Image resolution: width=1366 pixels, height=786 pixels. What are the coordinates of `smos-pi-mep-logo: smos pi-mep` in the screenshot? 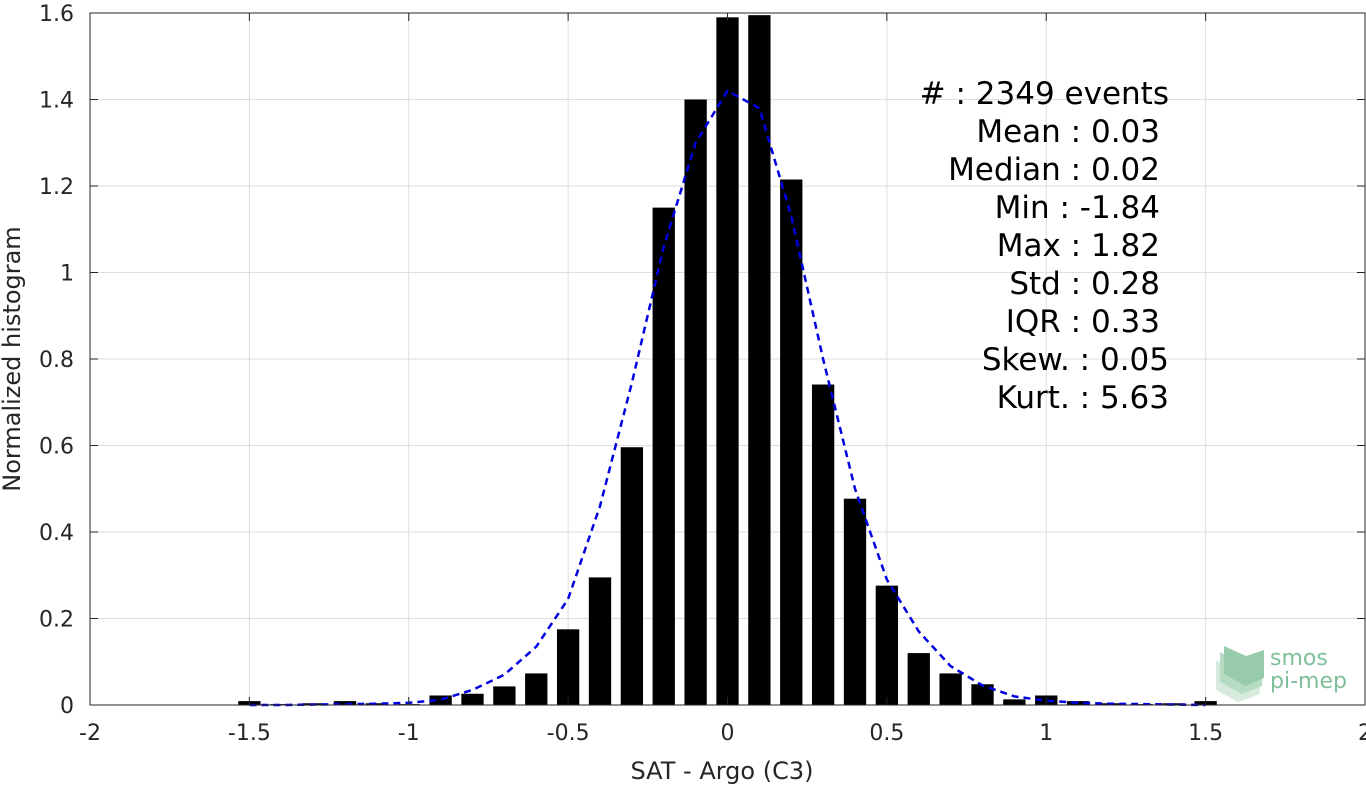 It's located at (1281, 674).